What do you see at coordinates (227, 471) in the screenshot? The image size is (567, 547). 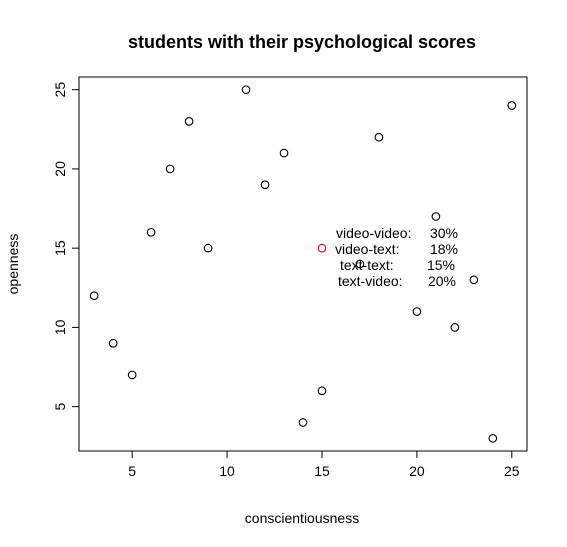 I see `x-tick-label: 10` at bounding box center [227, 471].